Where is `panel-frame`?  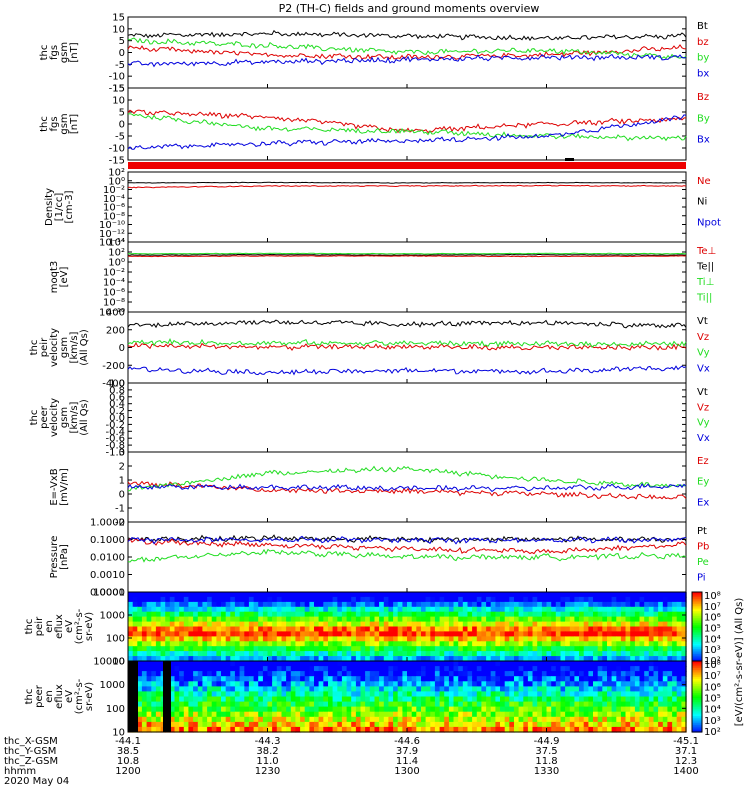 panel-frame is located at coordinates (407, 557).